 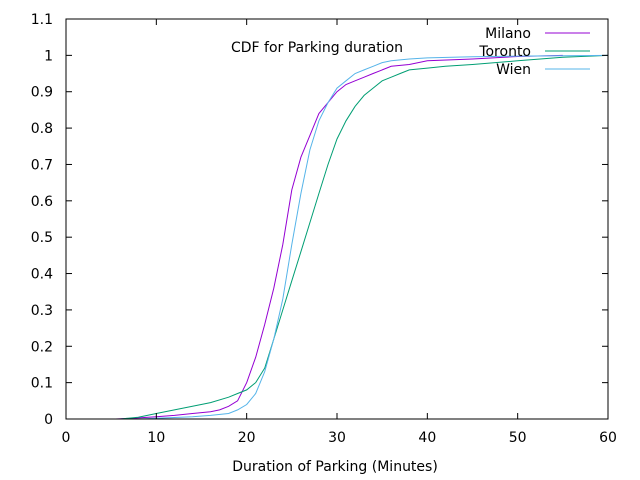 What do you see at coordinates (504, 52) in the screenshot?
I see `legend-label-toronto: Toronto` at bounding box center [504, 52].